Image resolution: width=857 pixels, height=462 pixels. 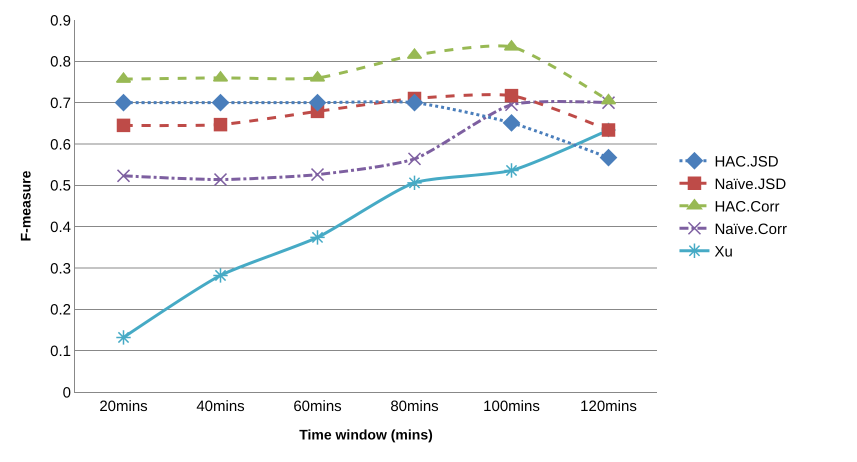 I want to click on legend-label: HAC.Corr, so click(x=747, y=207).